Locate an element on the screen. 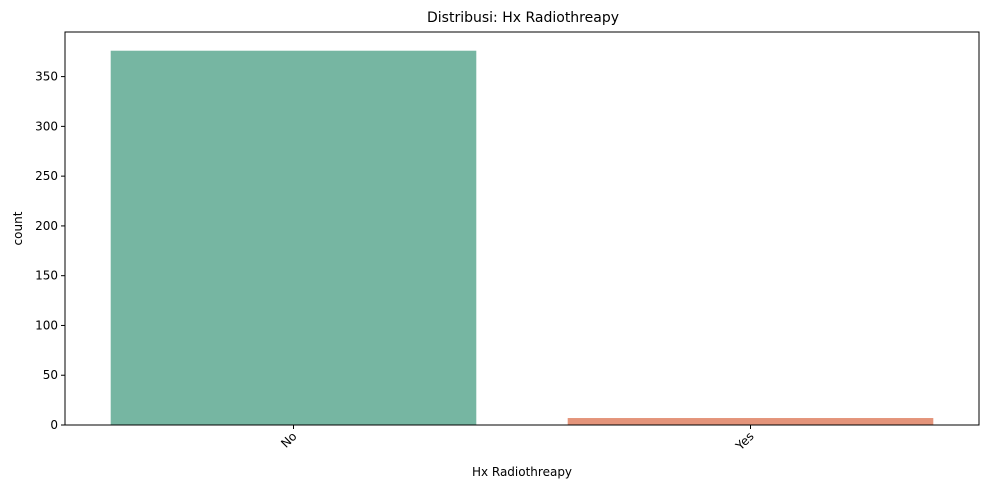 This screenshot has width=989, height=489. y-axis-label: count is located at coordinates (18, 228).